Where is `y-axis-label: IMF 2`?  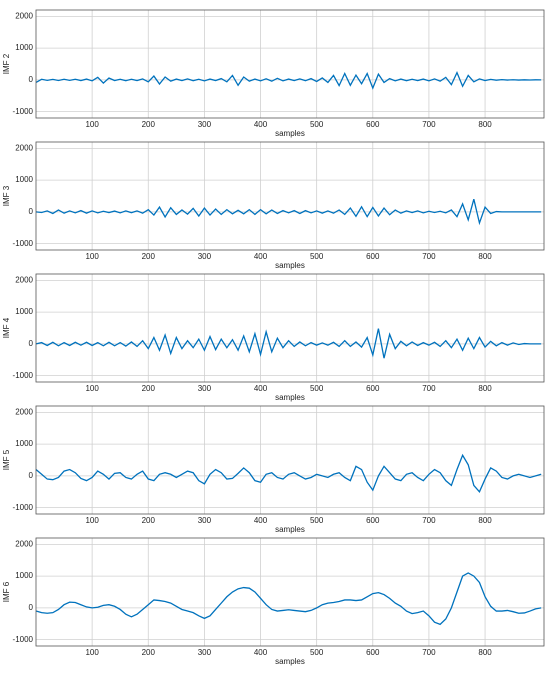
y-axis-label: IMF 2 is located at coordinates (6, 63).